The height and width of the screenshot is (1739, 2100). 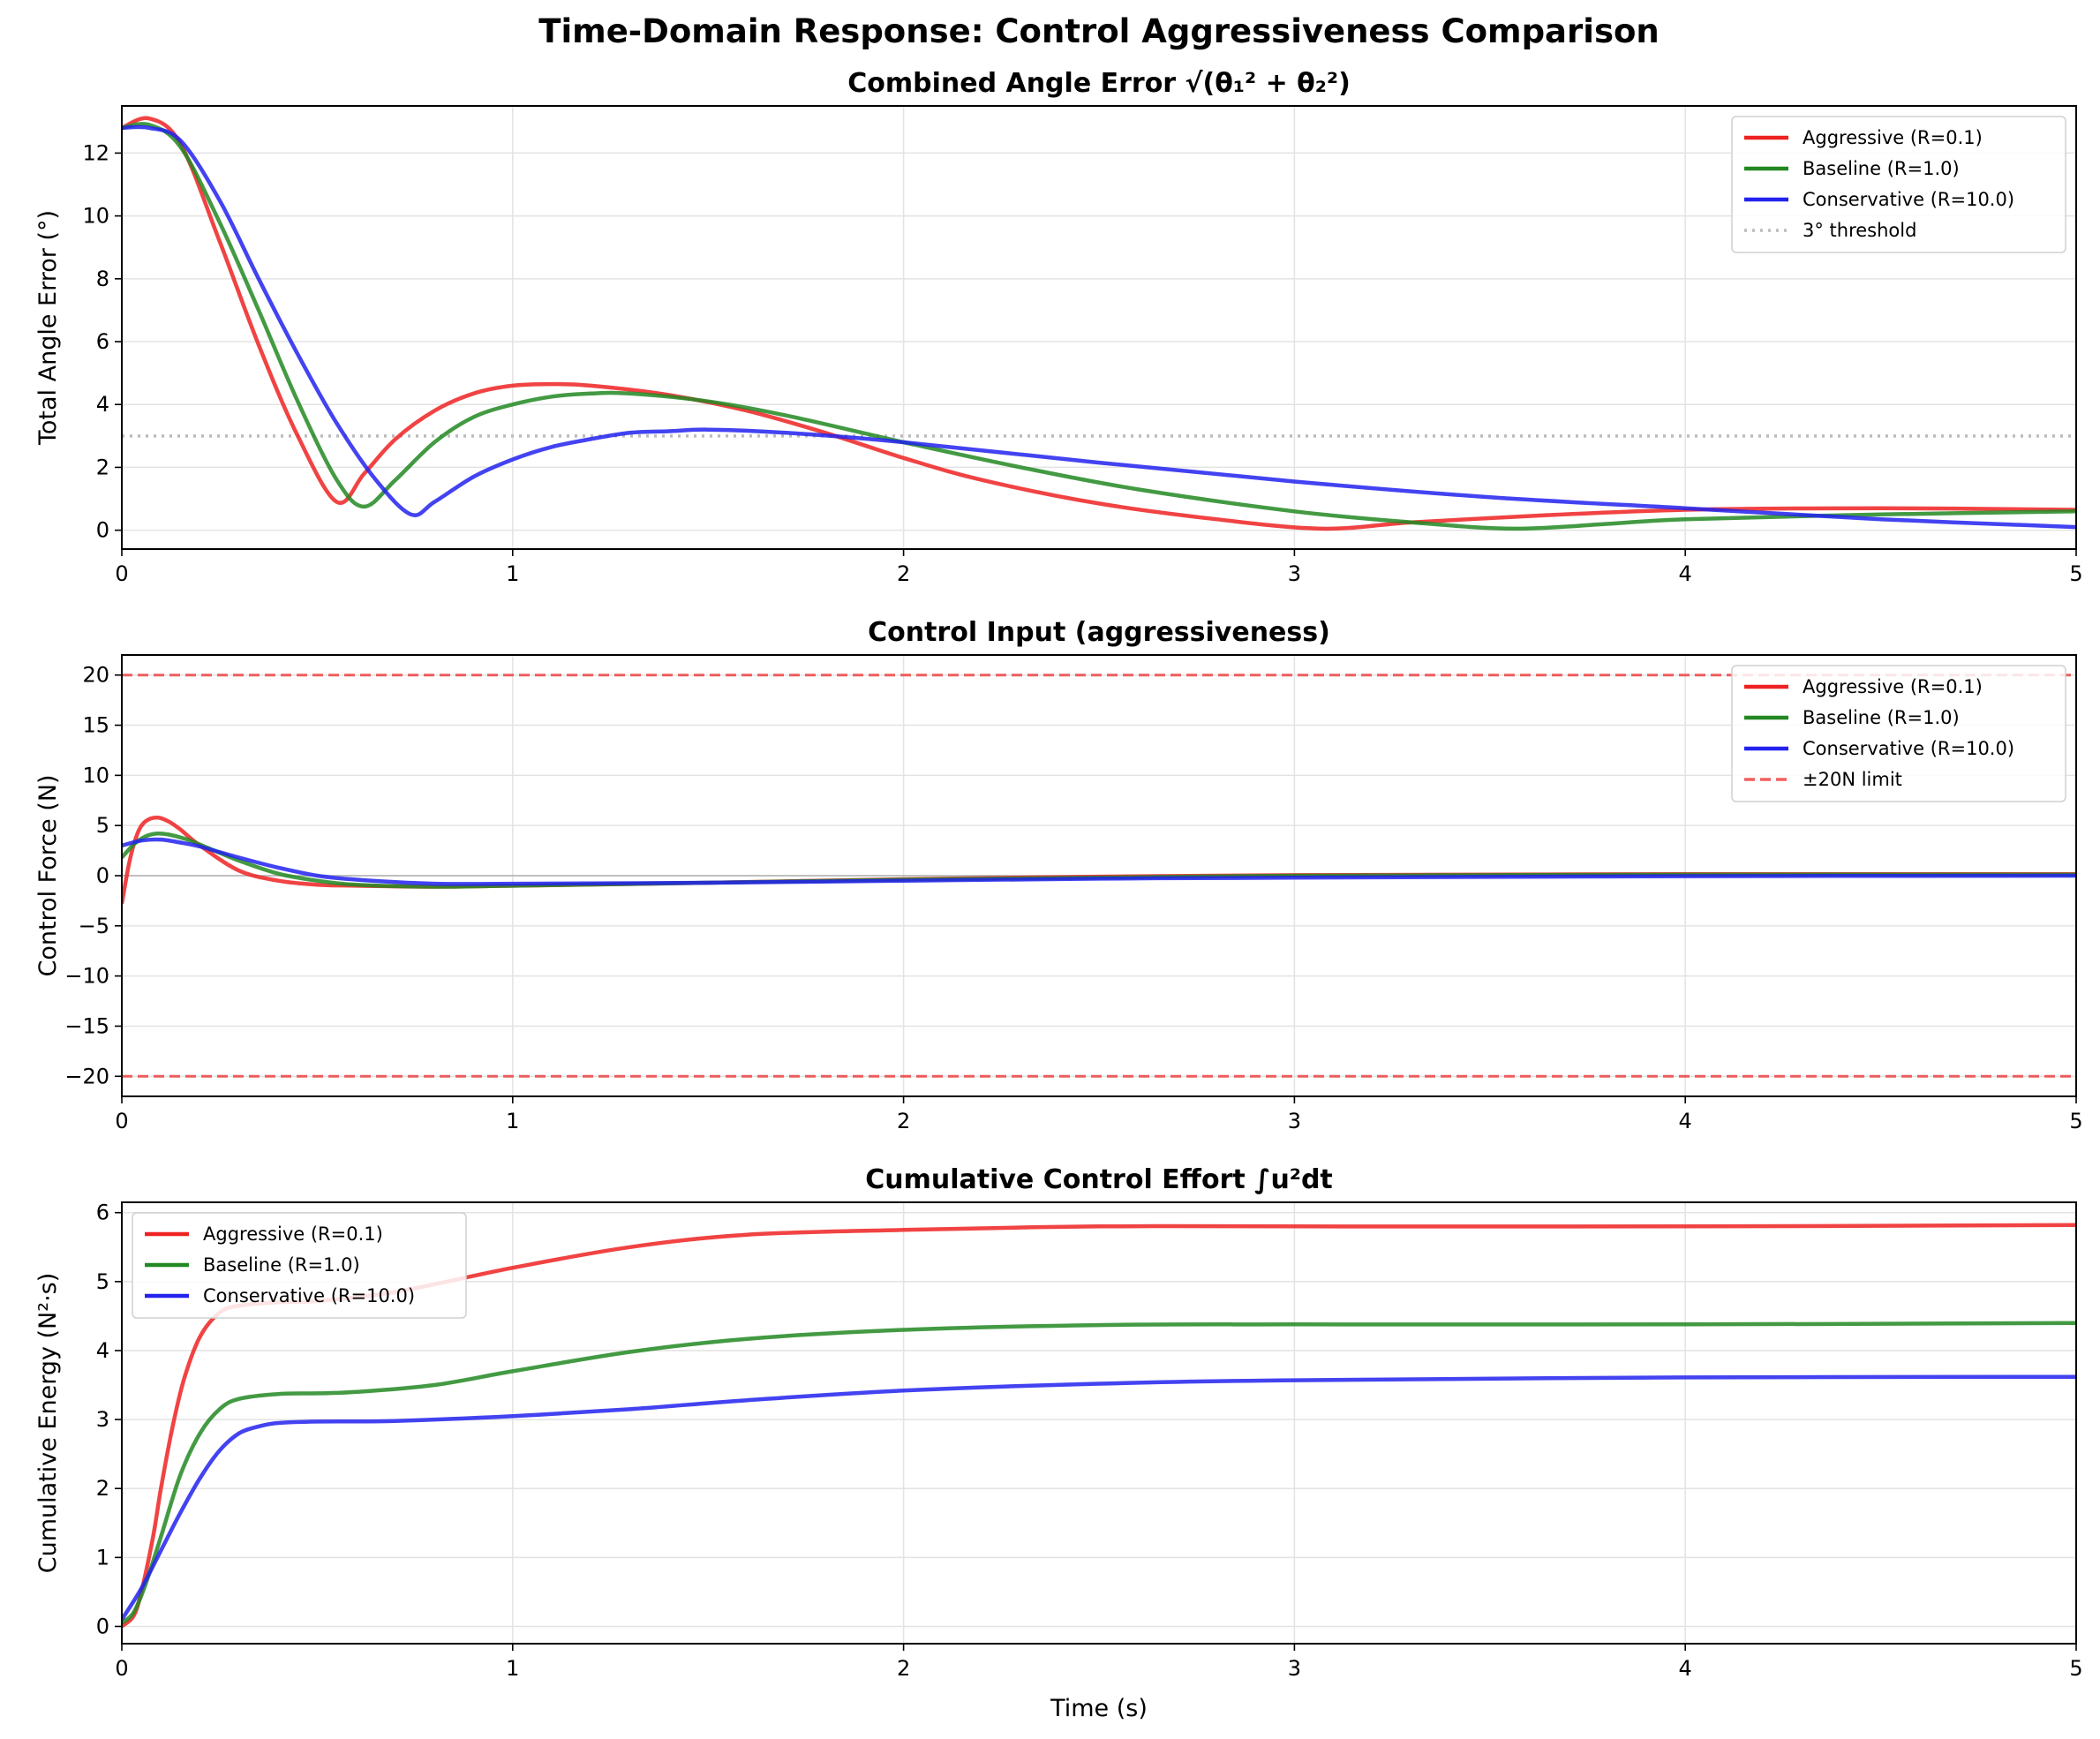 I want to click on y-tick-label: 3, so click(x=102, y=1419).